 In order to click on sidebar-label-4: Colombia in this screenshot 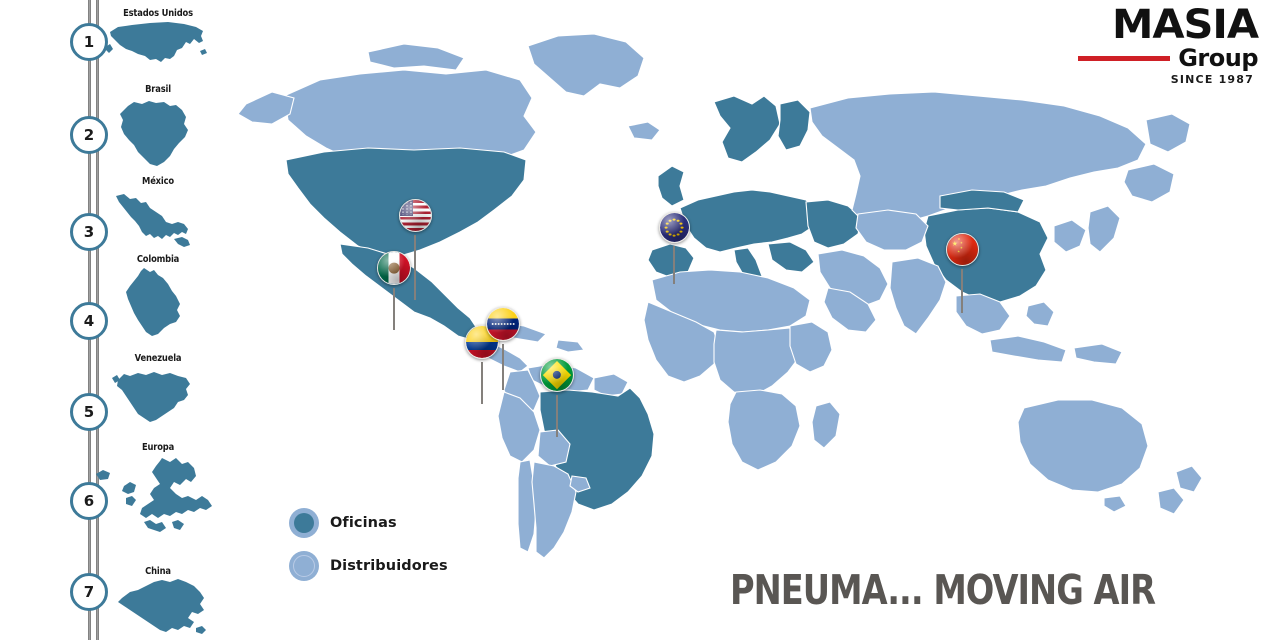, I will do `click(158, 259)`.